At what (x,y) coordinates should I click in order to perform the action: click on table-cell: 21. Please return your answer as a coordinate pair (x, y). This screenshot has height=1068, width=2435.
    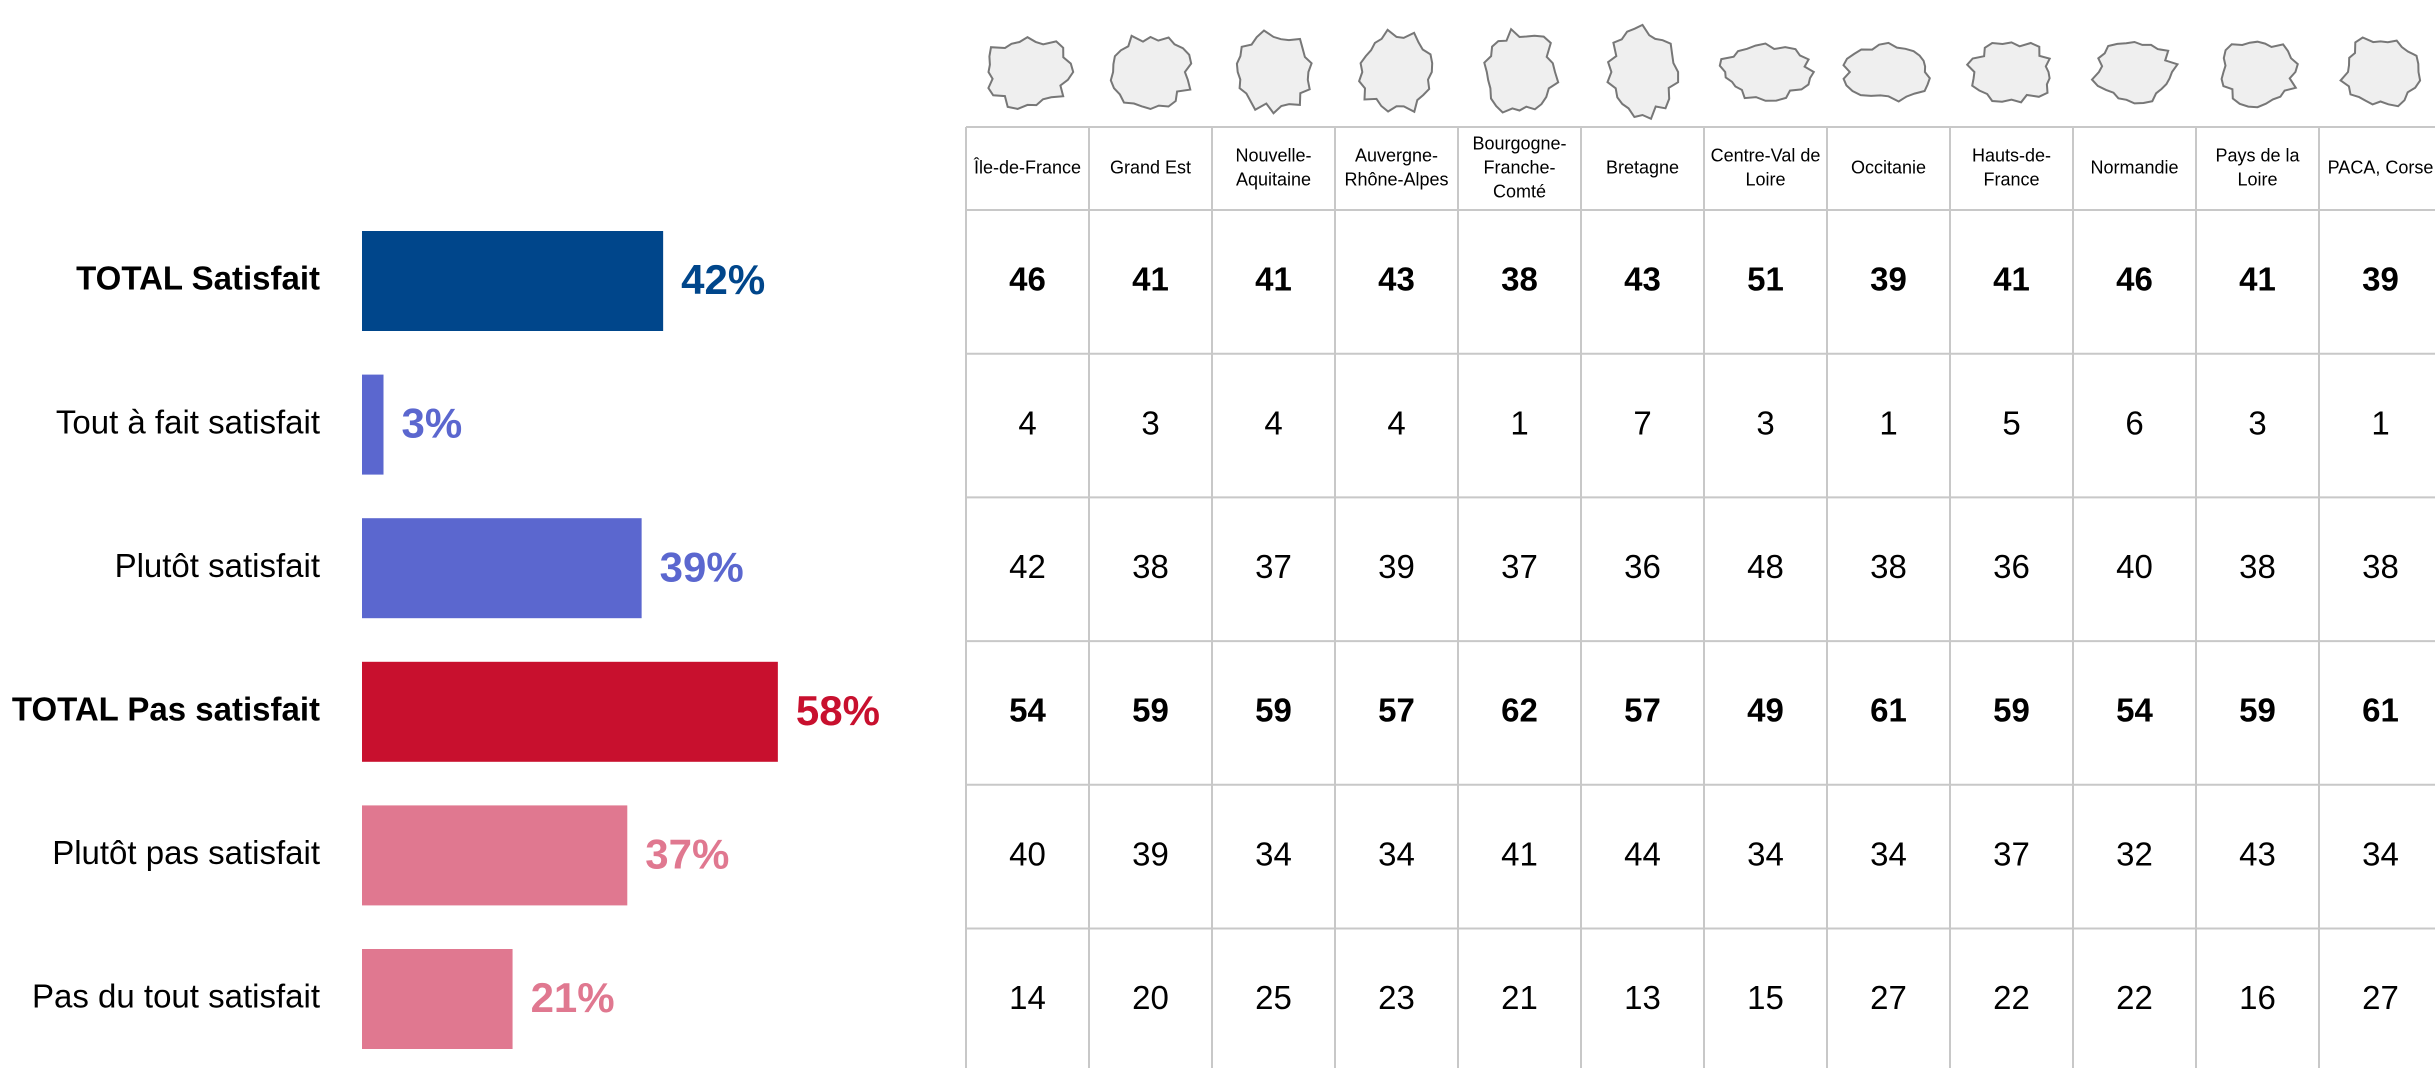
    Looking at the image, I should click on (1519, 997).